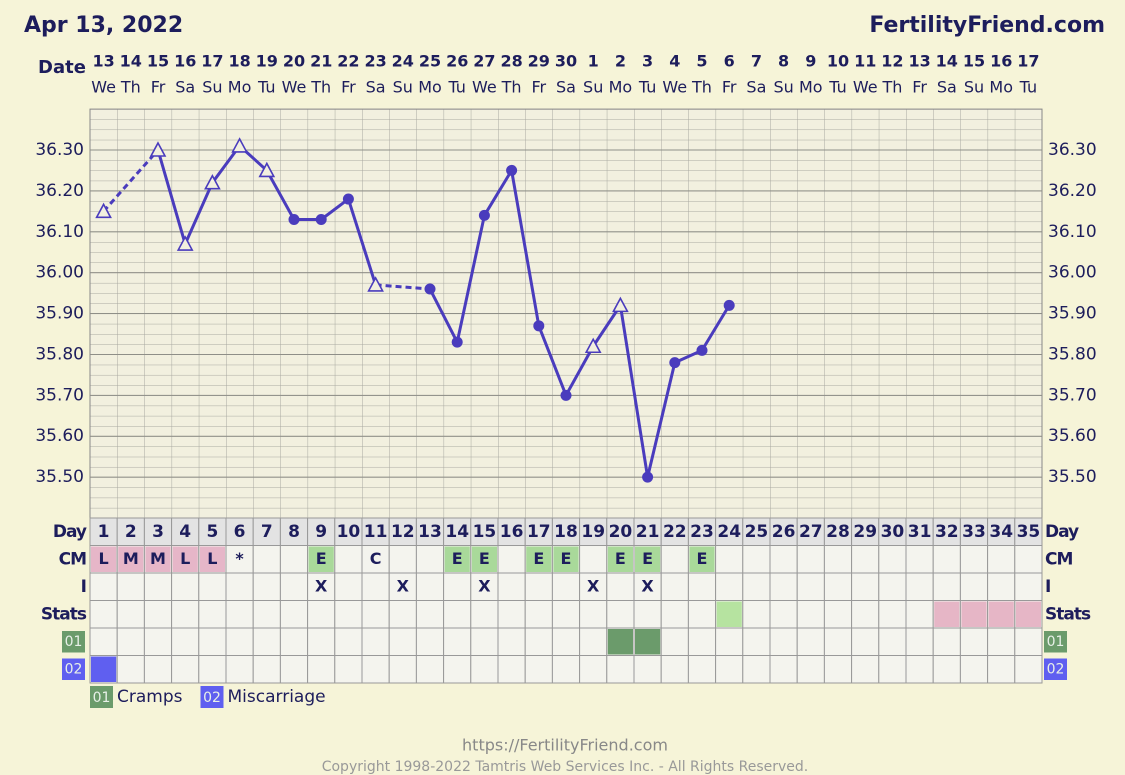  I want to click on day-number: 27, so click(811, 532).